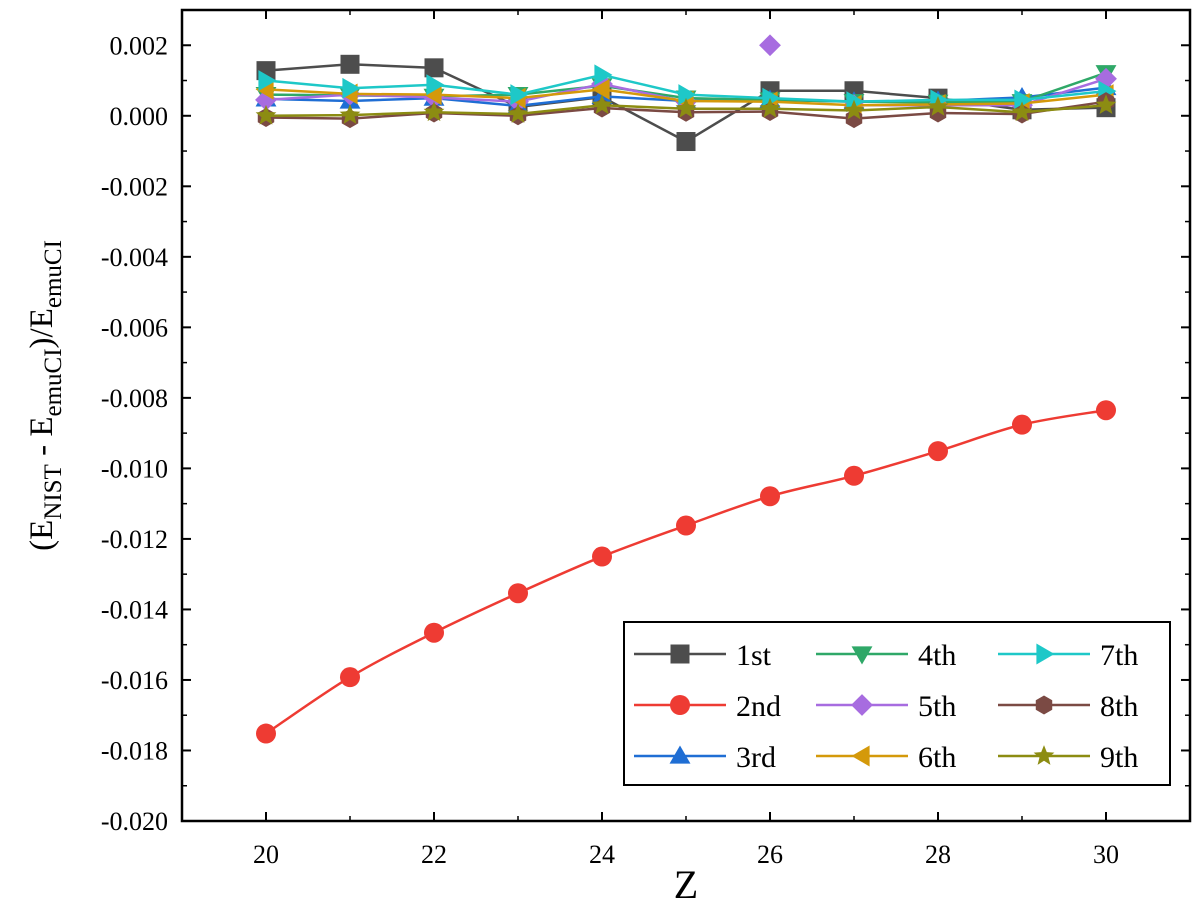  What do you see at coordinates (139, 45) in the screenshot?
I see `y-tick-label: 0.002` at bounding box center [139, 45].